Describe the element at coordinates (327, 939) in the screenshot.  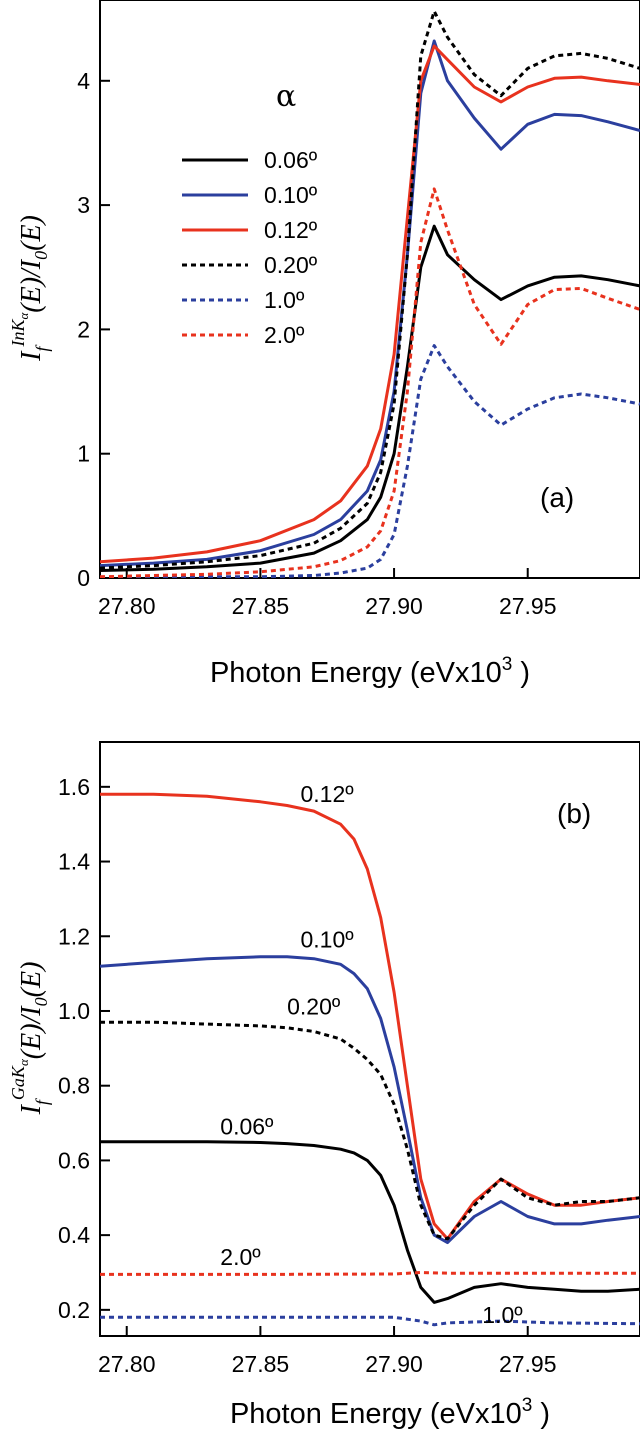
I see `curve-label: 0.10º` at that location.